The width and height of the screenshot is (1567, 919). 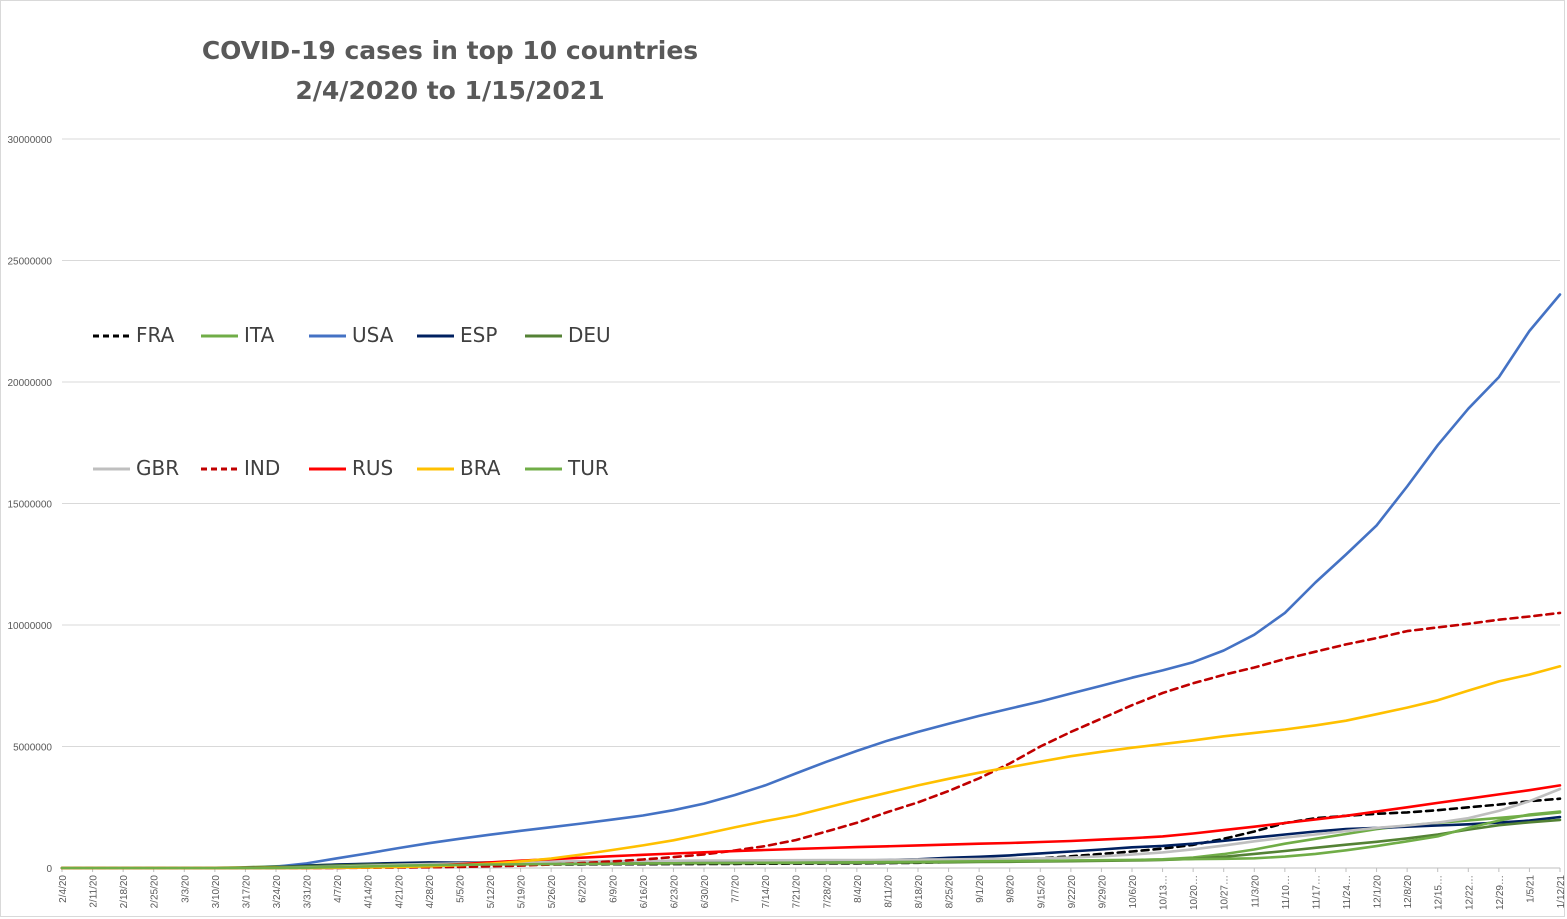 What do you see at coordinates (450, 90) in the screenshot?
I see `chart-subtitle: 2/4/2020 to 1/15/2021` at bounding box center [450, 90].